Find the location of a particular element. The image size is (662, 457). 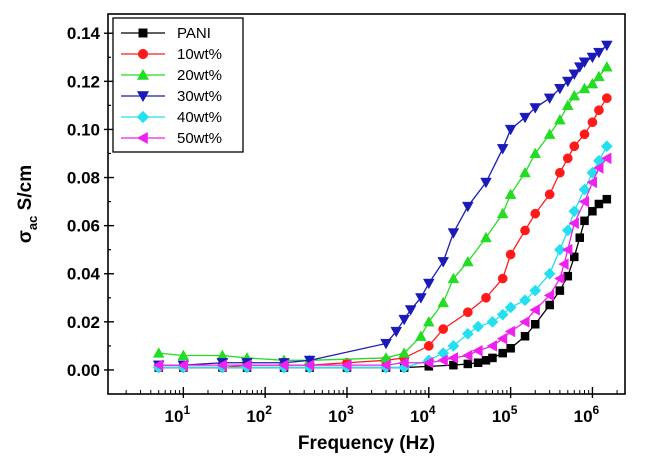

legend-label: PANI is located at coordinates (194, 33).